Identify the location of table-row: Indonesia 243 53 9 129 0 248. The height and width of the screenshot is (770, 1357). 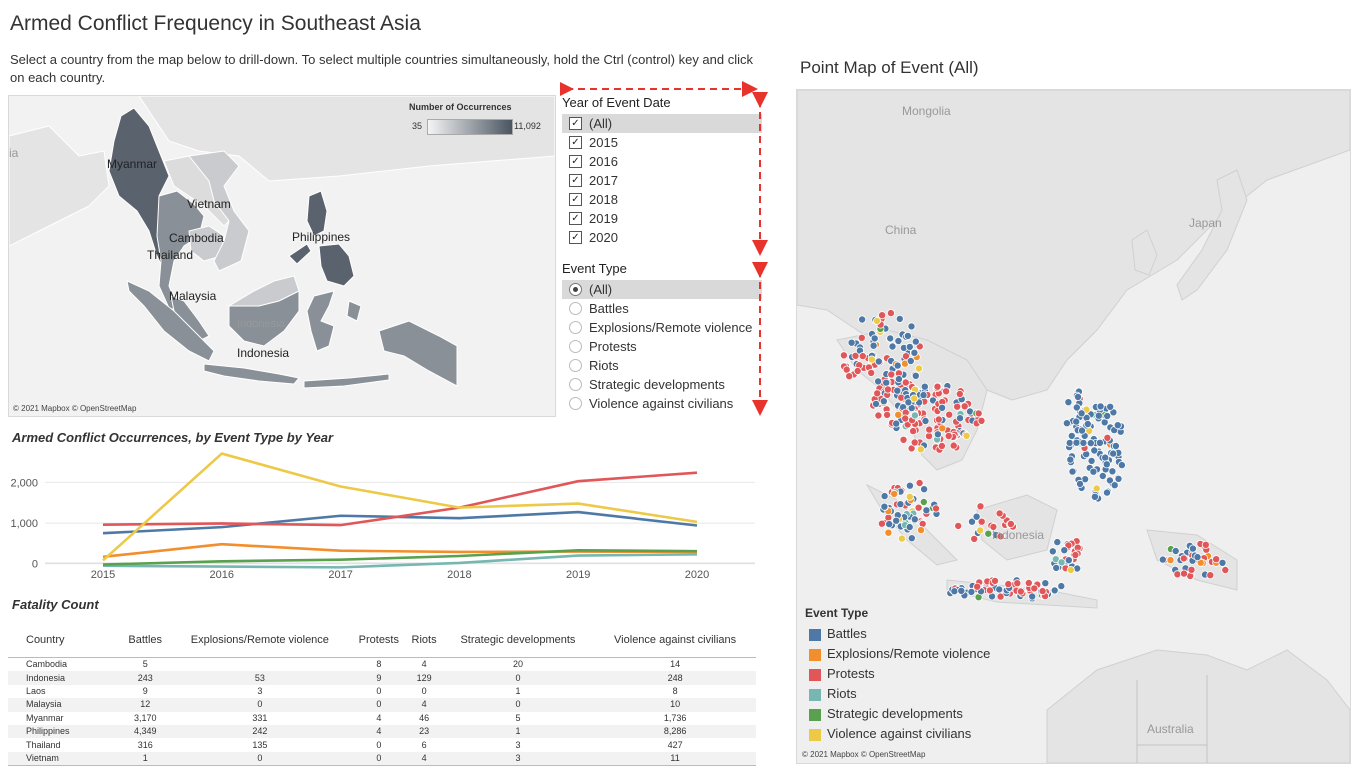
(382, 678).